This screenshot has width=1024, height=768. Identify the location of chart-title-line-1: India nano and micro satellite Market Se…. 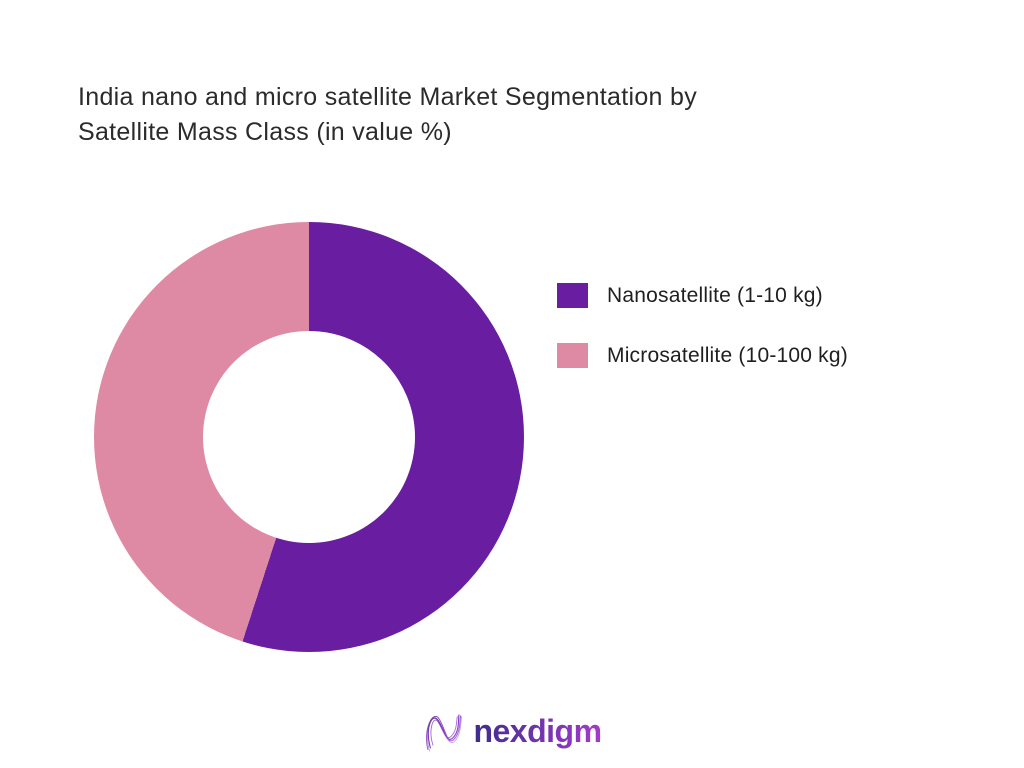
(388, 97).